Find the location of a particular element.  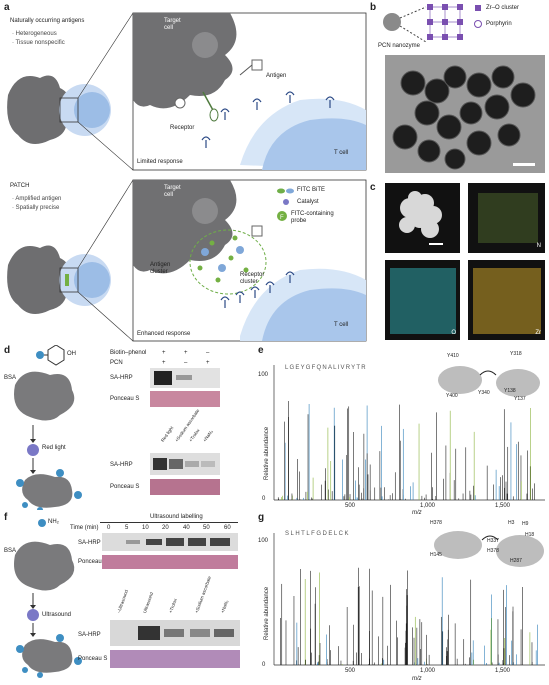

e-sequence: LGEYGFQNALIVRYTR is located at coordinates (326, 368).